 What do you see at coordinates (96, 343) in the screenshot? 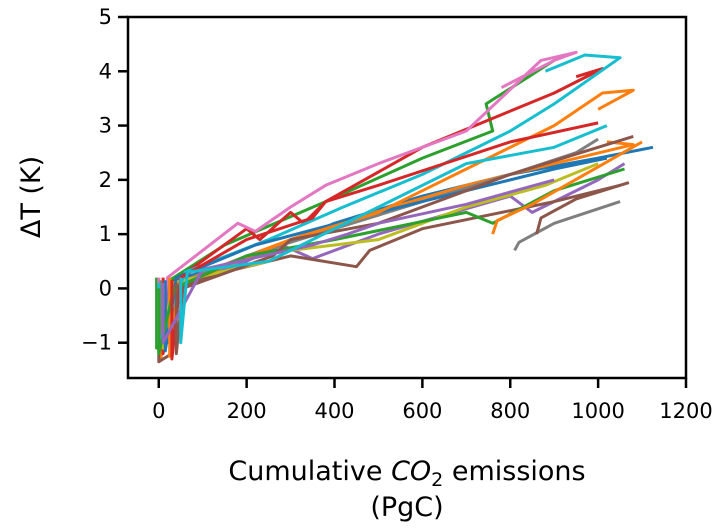
I see `y-tick-label: −1` at bounding box center [96, 343].